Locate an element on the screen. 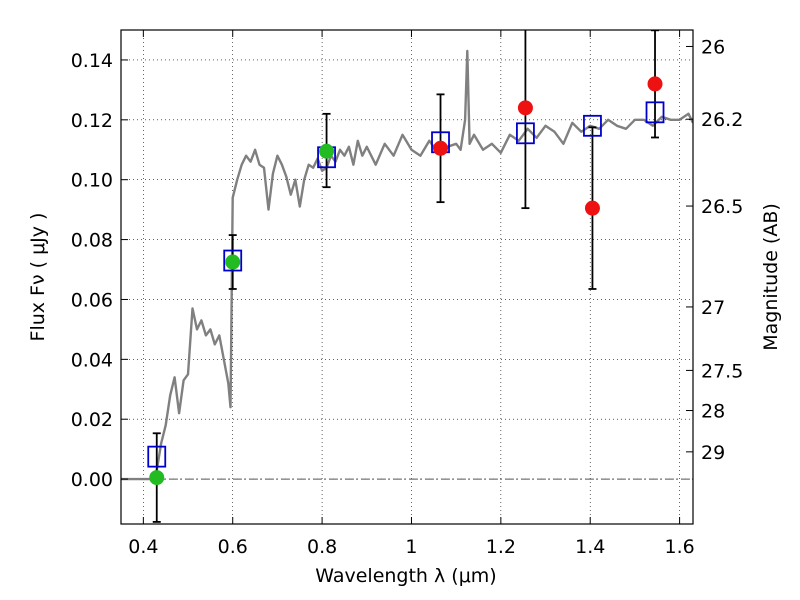 This screenshot has height=600, width=800. x-tick-label: 1.2 is located at coordinates (501, 547).